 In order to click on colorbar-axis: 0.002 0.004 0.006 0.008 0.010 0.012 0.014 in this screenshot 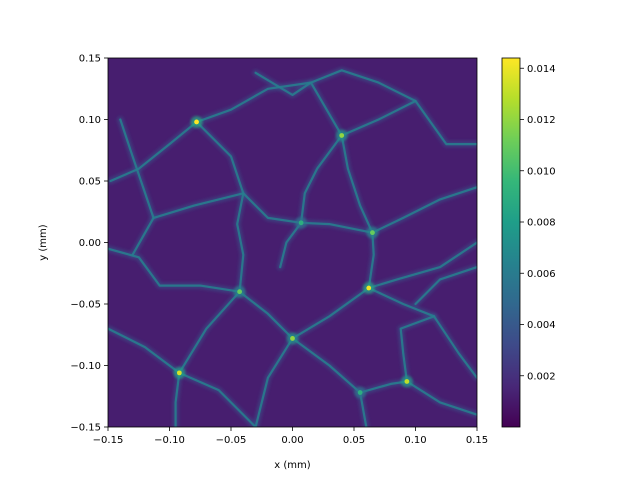, I will do `click(538, 223)`.